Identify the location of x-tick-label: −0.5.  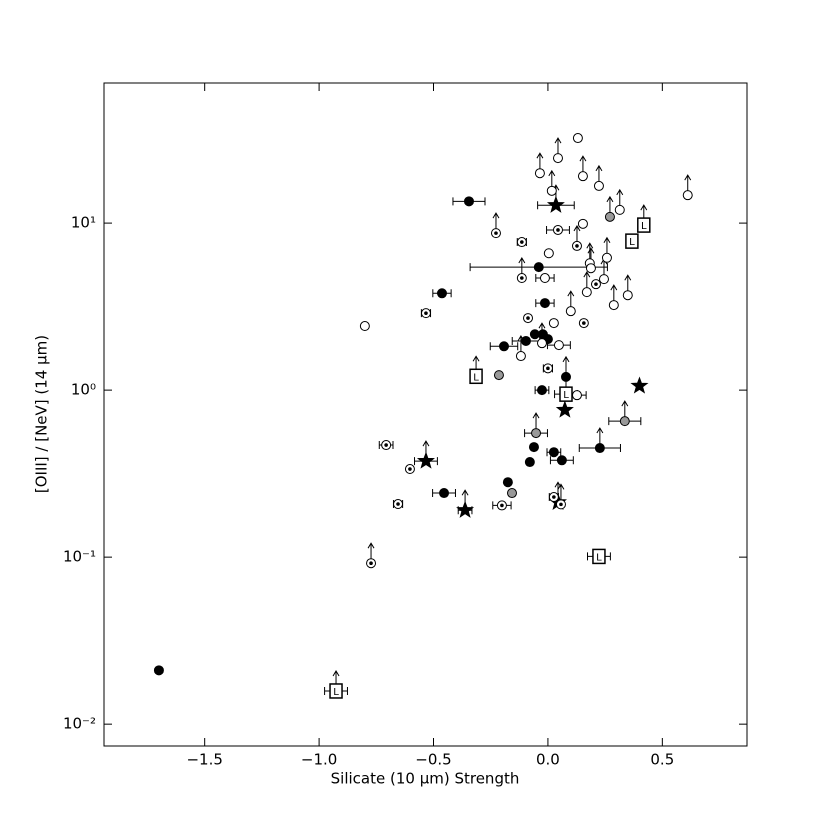
(433, 760).